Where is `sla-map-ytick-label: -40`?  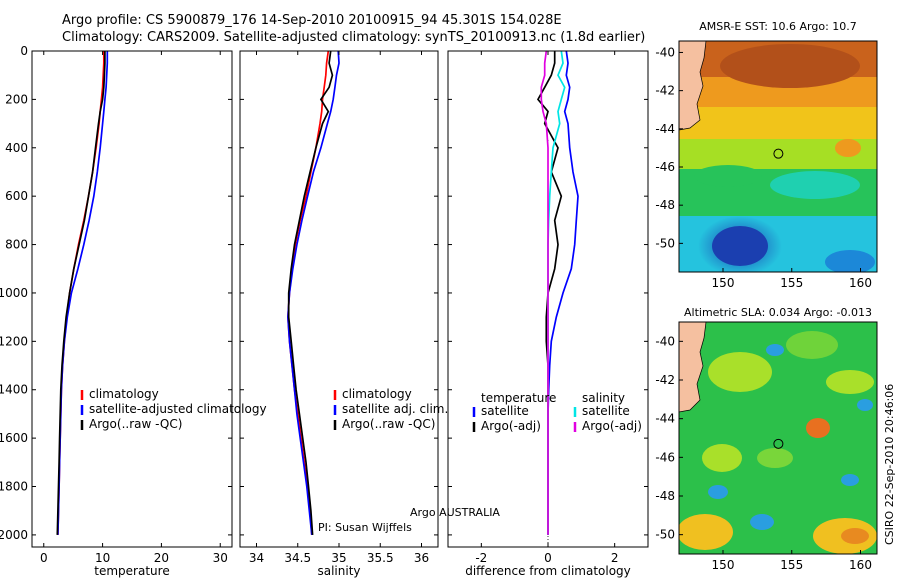
sla-map-ytick-label: -40 is located at coordinates (665, 341).